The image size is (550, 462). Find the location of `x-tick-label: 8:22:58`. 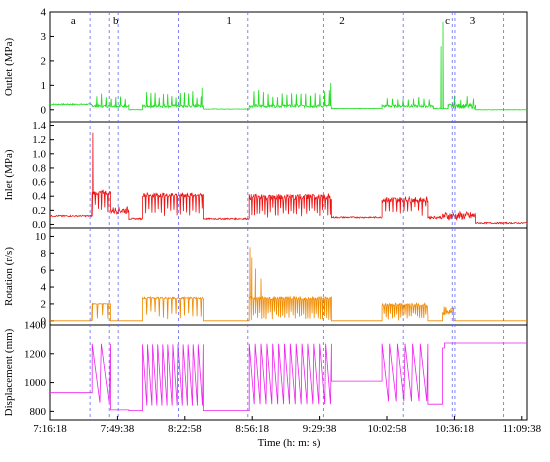

x-tick-label: 8:22:58 is located at coordinates (185, 429).